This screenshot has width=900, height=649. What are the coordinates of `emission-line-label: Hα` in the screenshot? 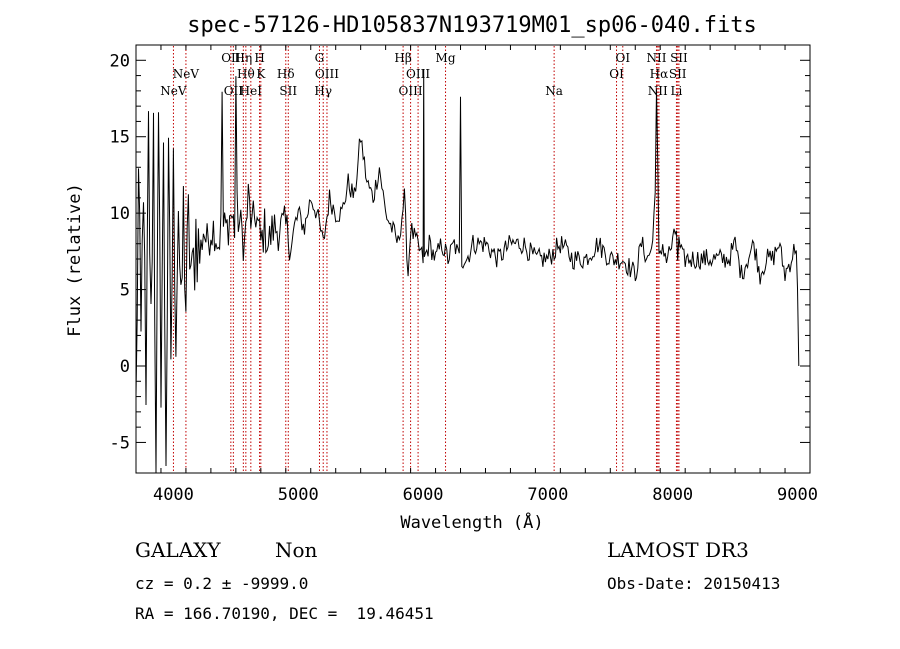 It's located at (659, 74).